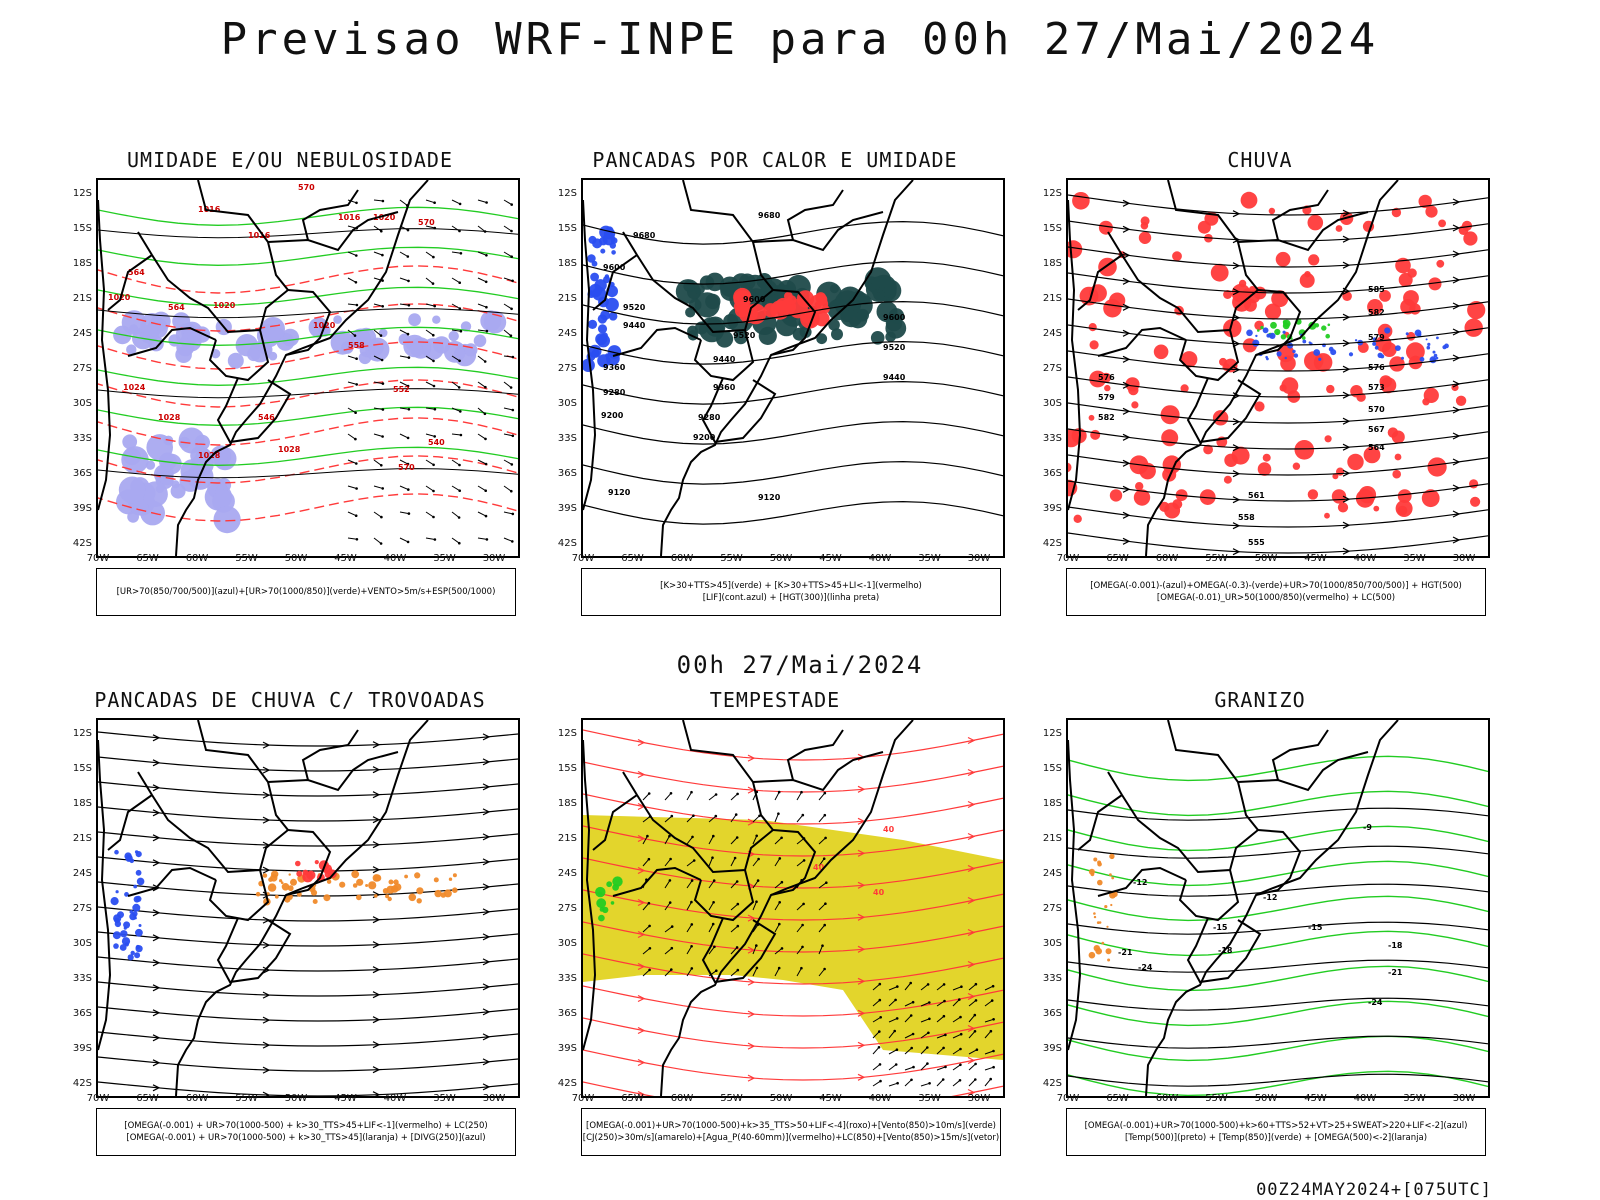 This screenshot has width=1600, height=1200. I want to click on convection-li-red, so click(805, 318).